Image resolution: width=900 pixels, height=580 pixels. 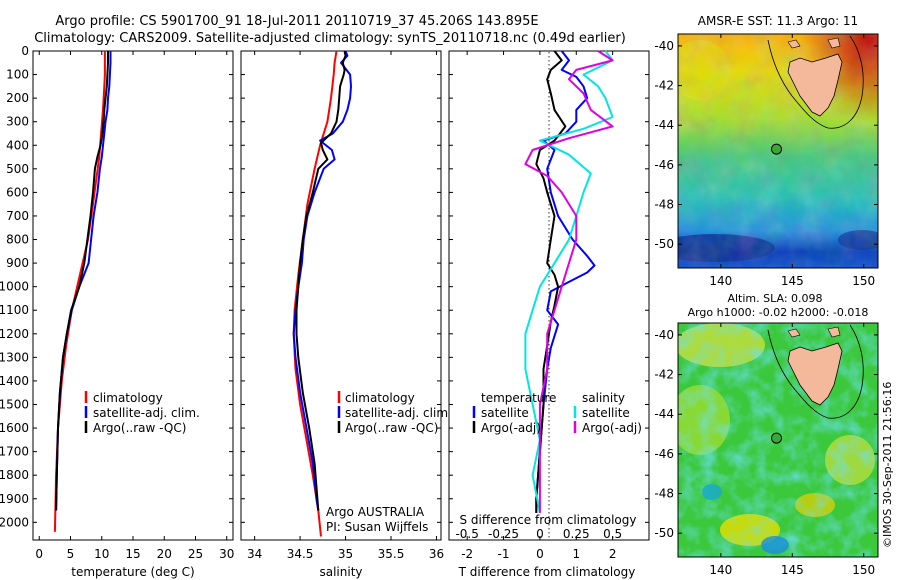 I want to click on sla-map-title: Altim. SLA: 0.098, so click(x=774, y=298).